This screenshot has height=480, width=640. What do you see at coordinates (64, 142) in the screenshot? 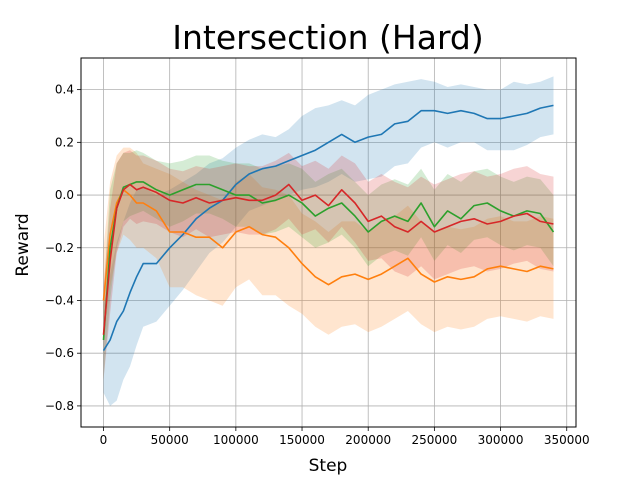
I see `y-tick-label: 0.2` at bounding box center [64, 142].